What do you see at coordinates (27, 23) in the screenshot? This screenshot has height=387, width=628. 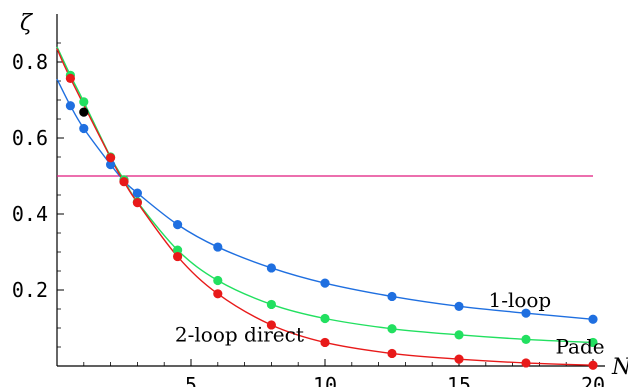 I see `y-axis-label: ζ` at bounding box center [27, 23].